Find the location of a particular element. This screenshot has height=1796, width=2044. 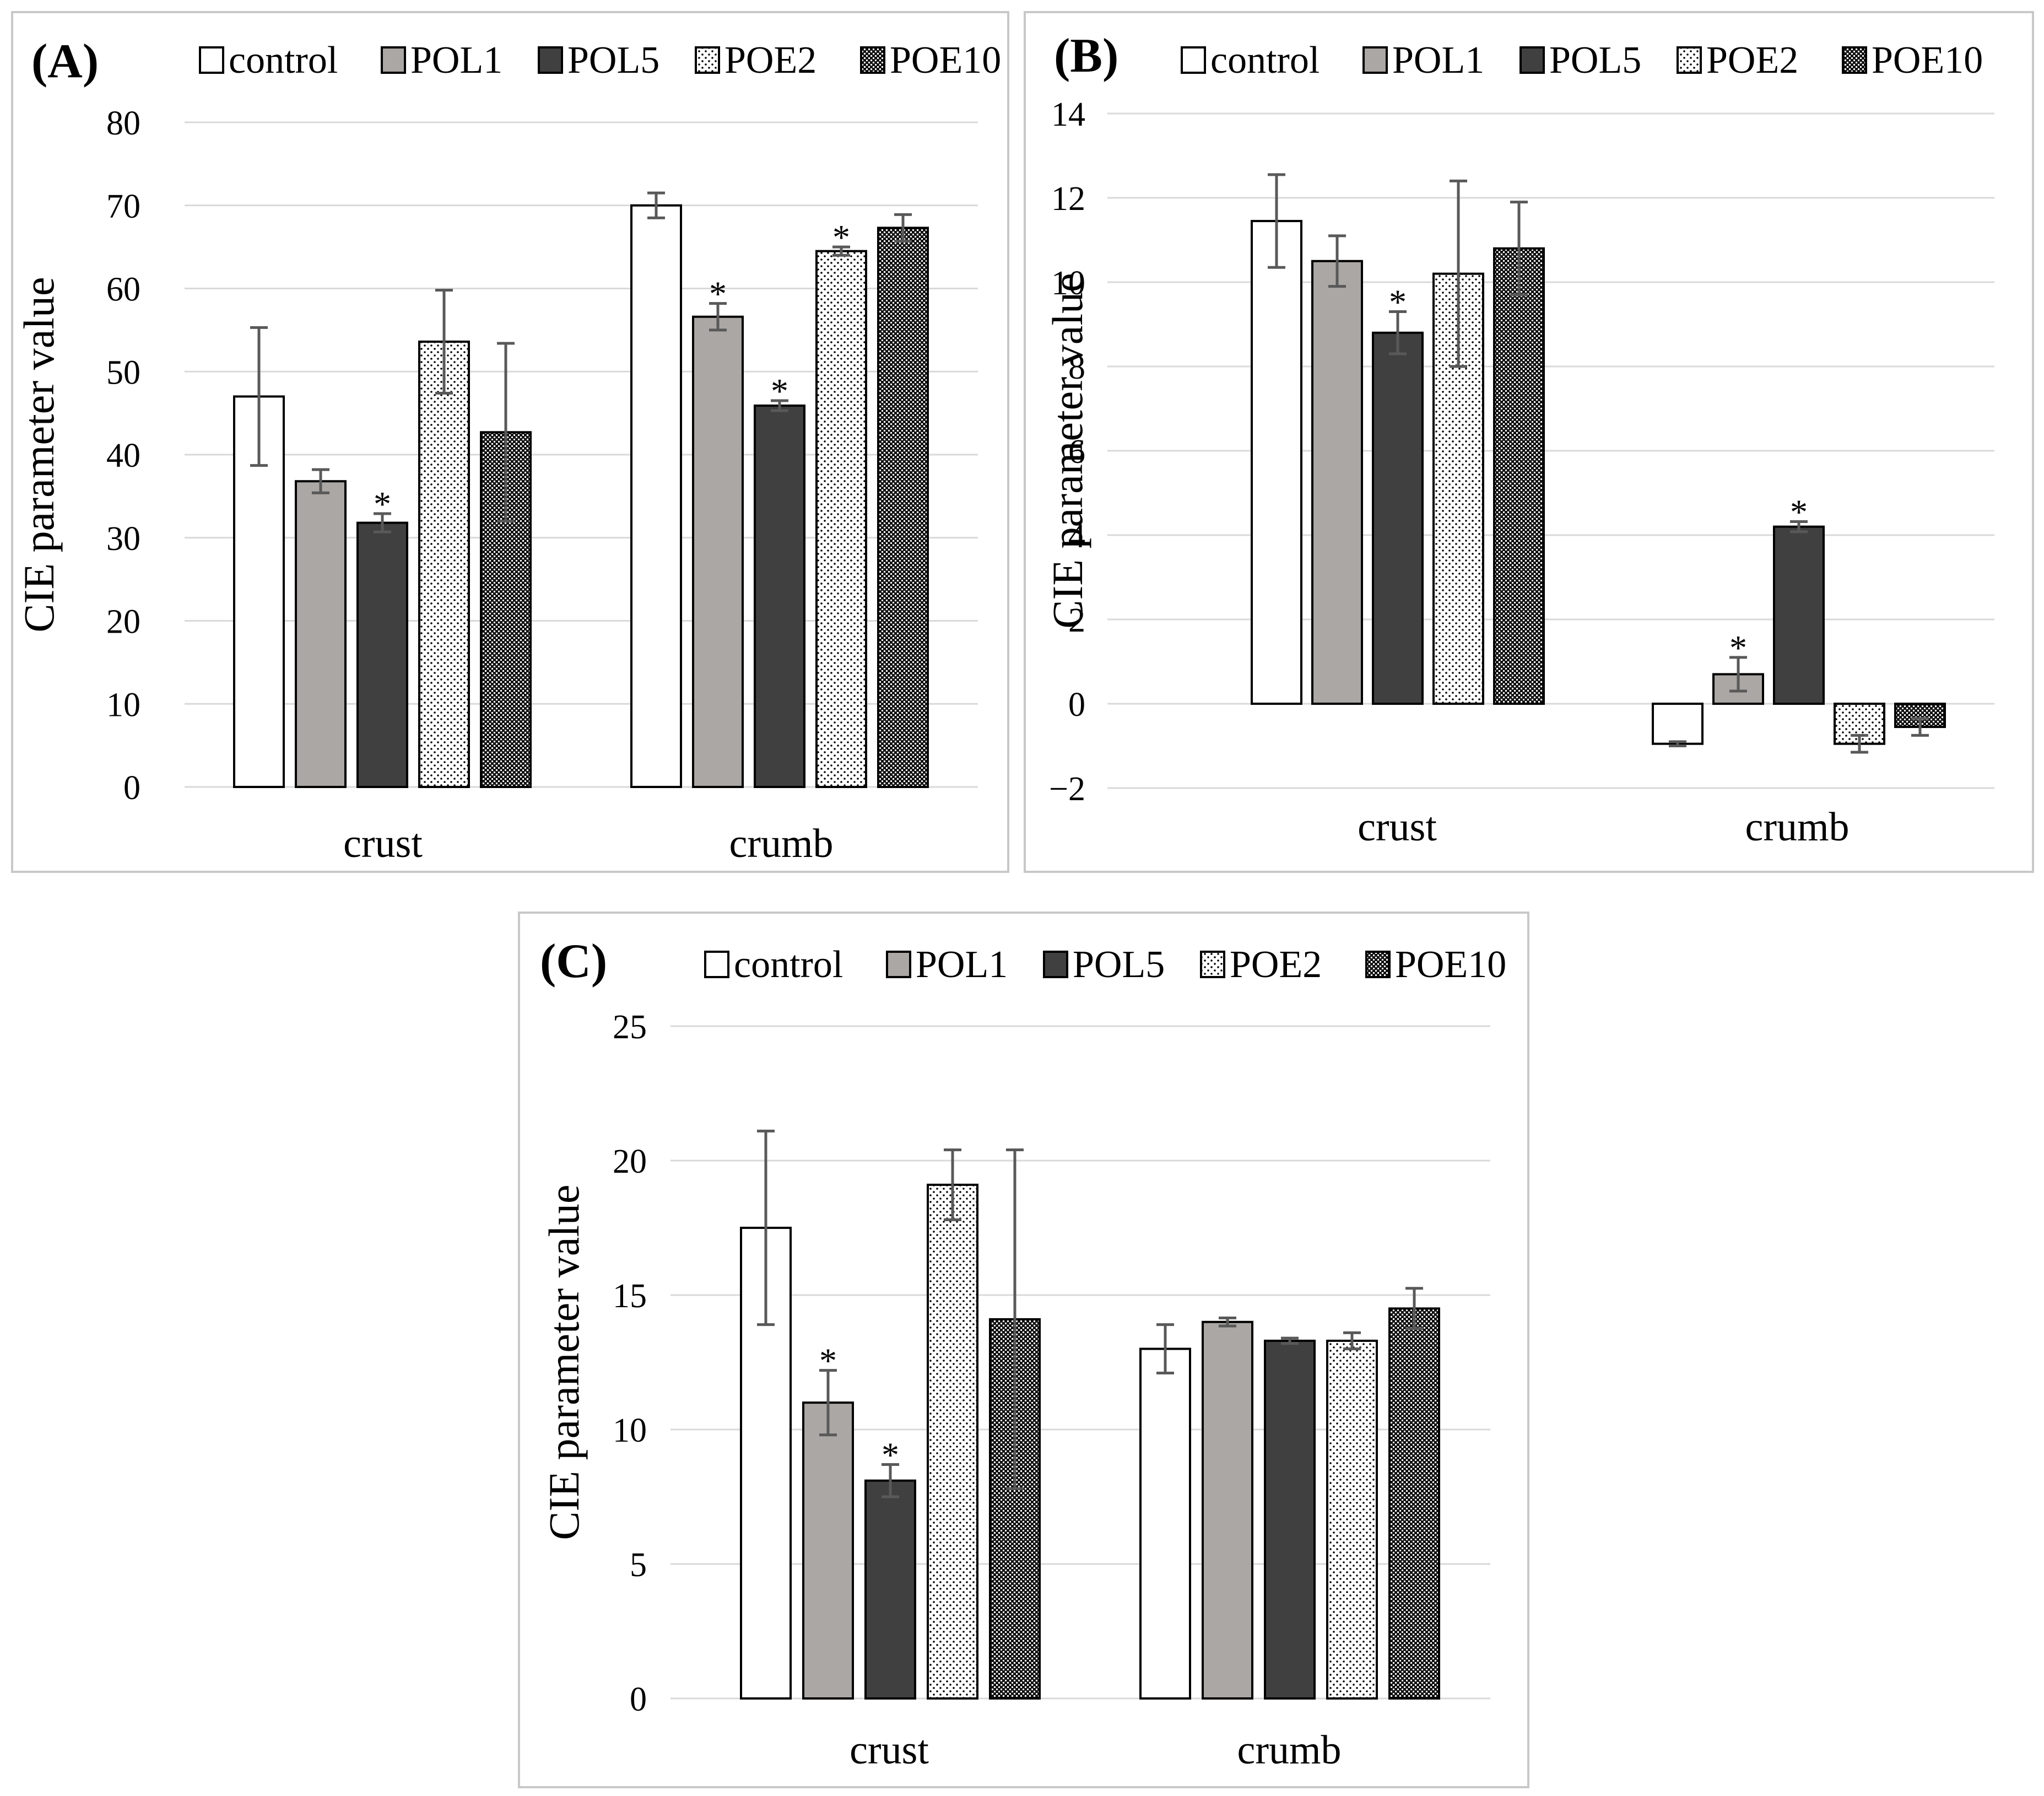

panel-label: (A) is located at coordinates (65, 61).